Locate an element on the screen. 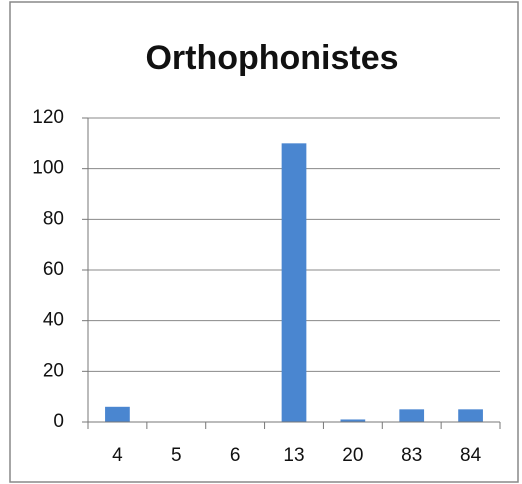 This screenshot has height=484, width=522. x-tick-label: 5 is located at coordinates (176, 455).